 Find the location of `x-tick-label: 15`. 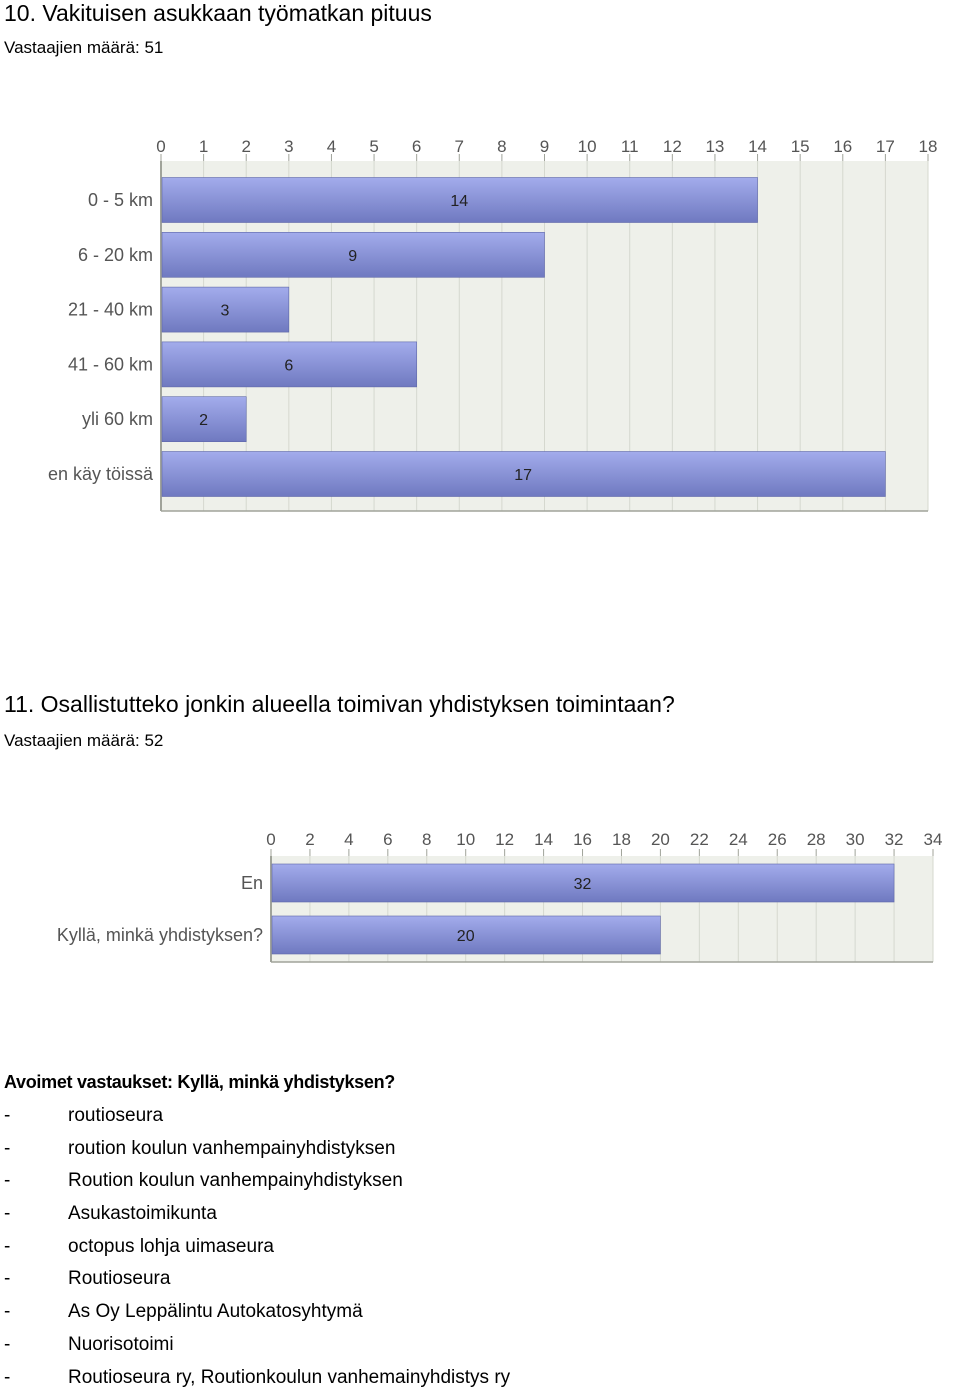

x-tick-label: 15 is located at coordinates (800, 146).